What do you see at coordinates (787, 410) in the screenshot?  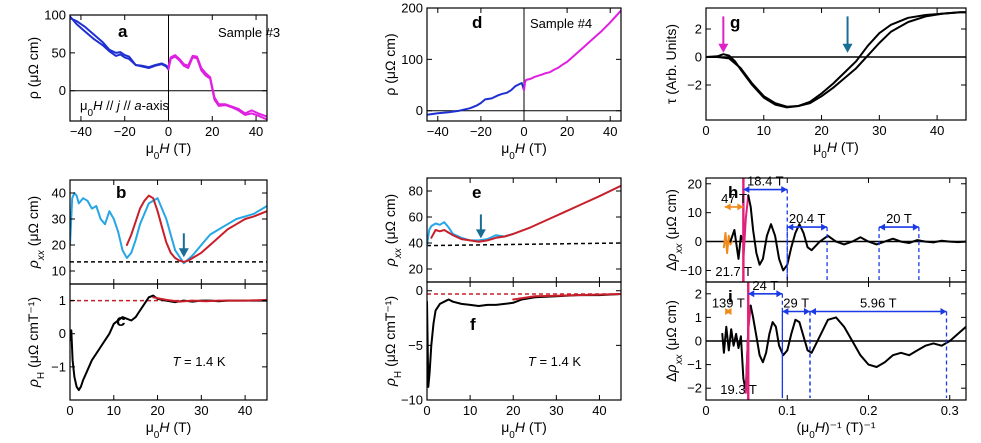 I see `x-tick-label: 0.1` at bounding box center [787, 410].